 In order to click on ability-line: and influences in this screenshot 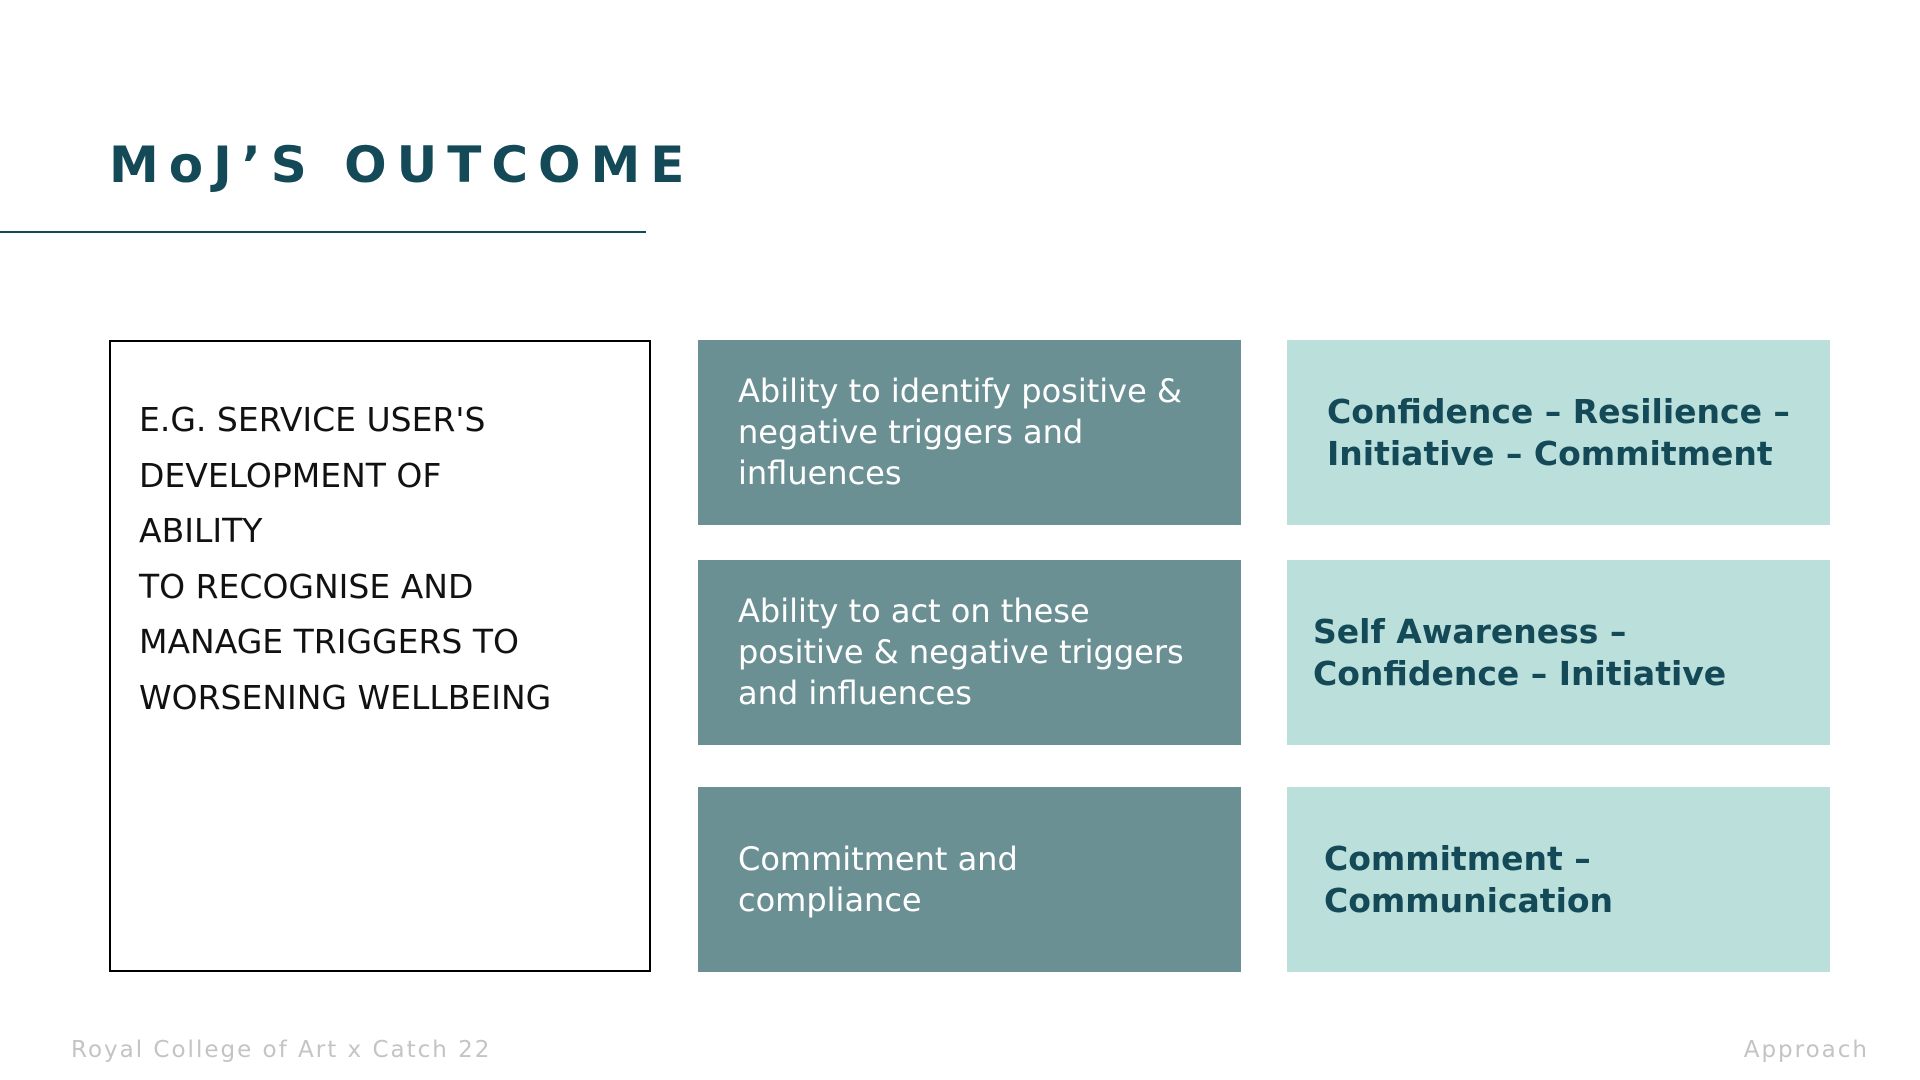, I will do `click(855, 693)`.